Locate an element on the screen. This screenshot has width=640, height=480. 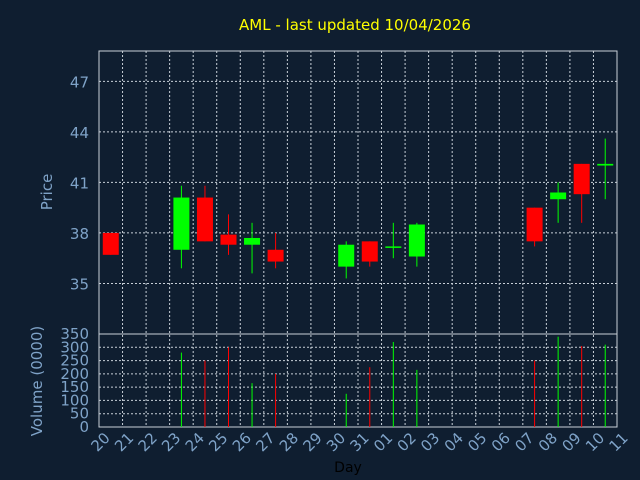
price-tick-labels: 35 38 41 44 47 is located at coordinates (79, 183).